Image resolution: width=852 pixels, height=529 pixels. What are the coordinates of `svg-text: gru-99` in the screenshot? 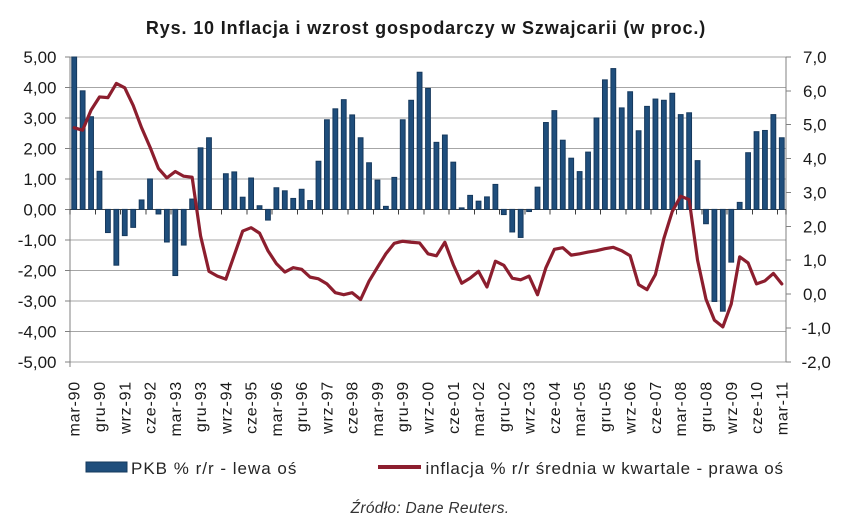 It's located at (403, 406).